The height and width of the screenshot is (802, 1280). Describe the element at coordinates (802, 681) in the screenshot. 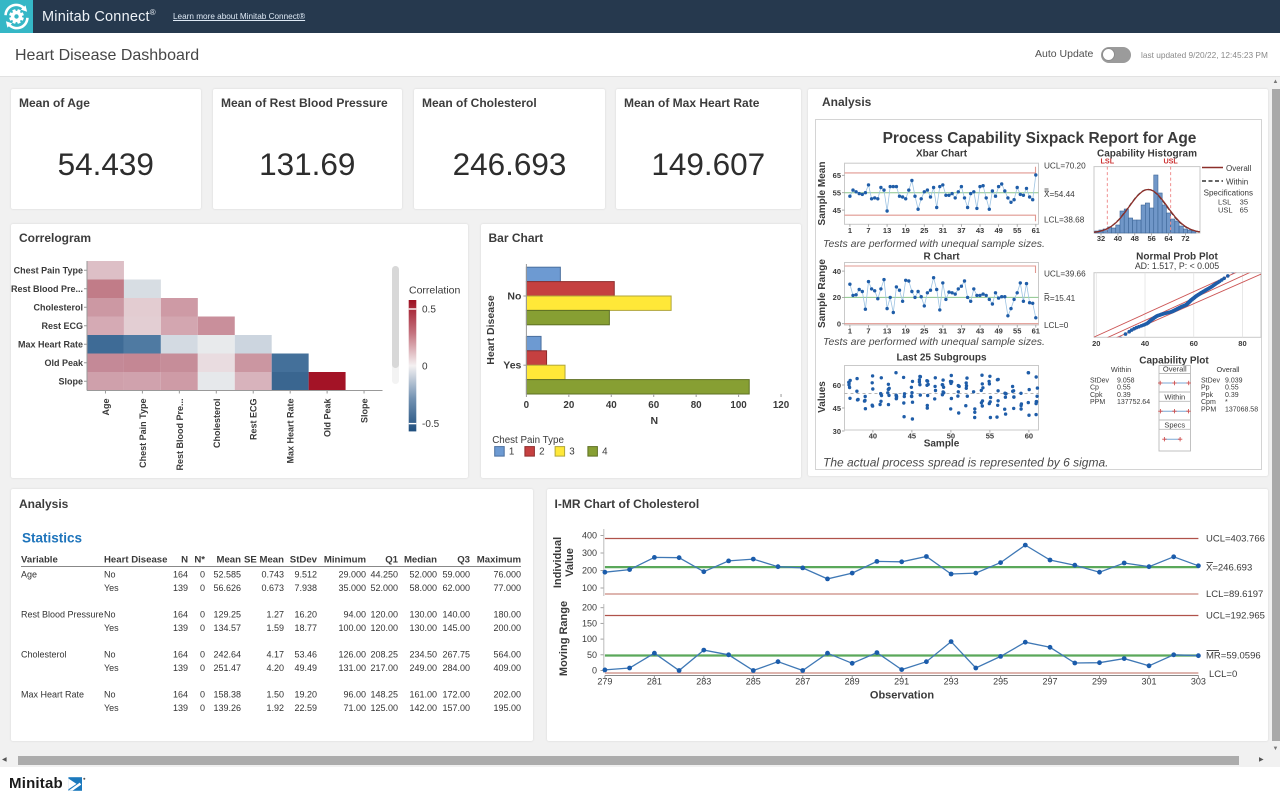

I see `svg-text: 287` at that location.